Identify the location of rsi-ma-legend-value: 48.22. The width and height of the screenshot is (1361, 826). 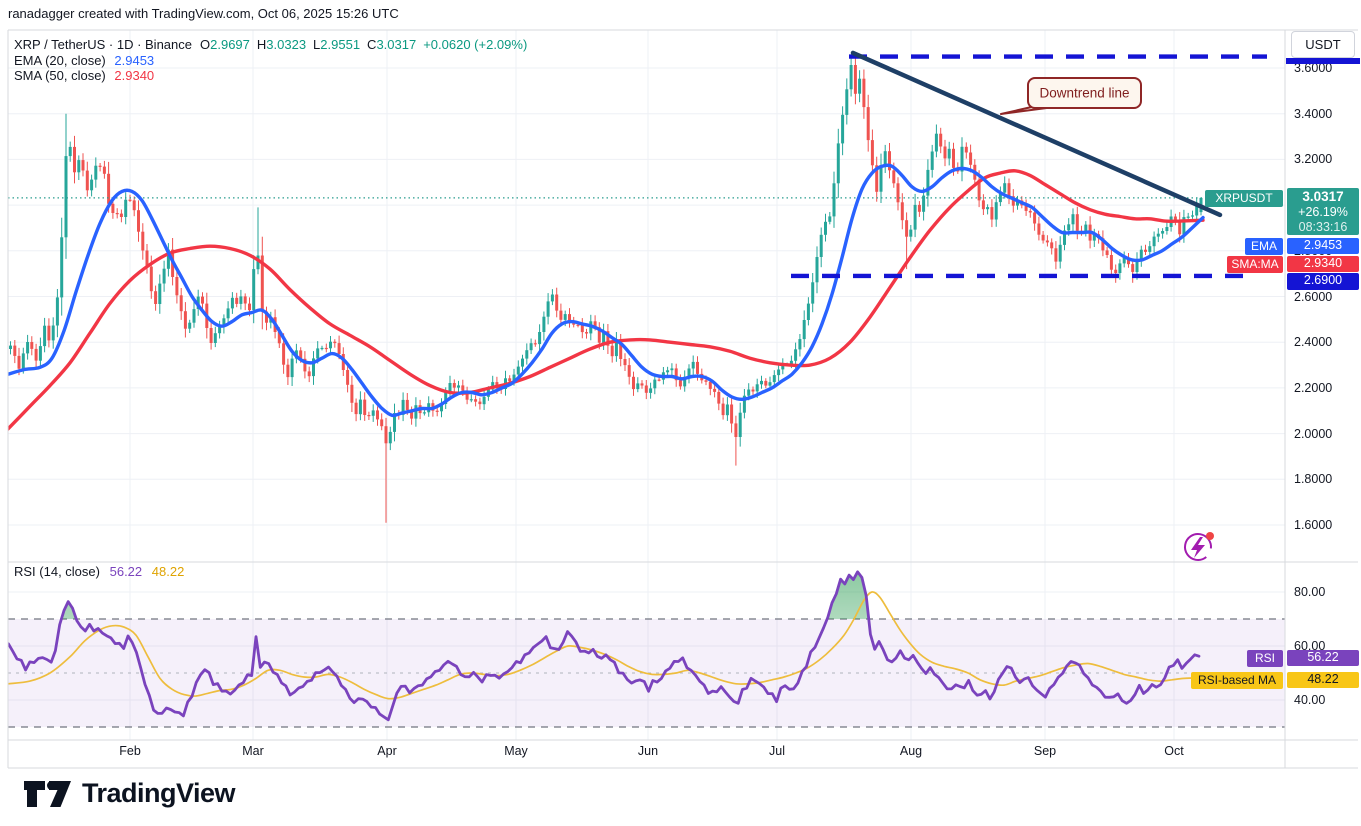
(168, 571).